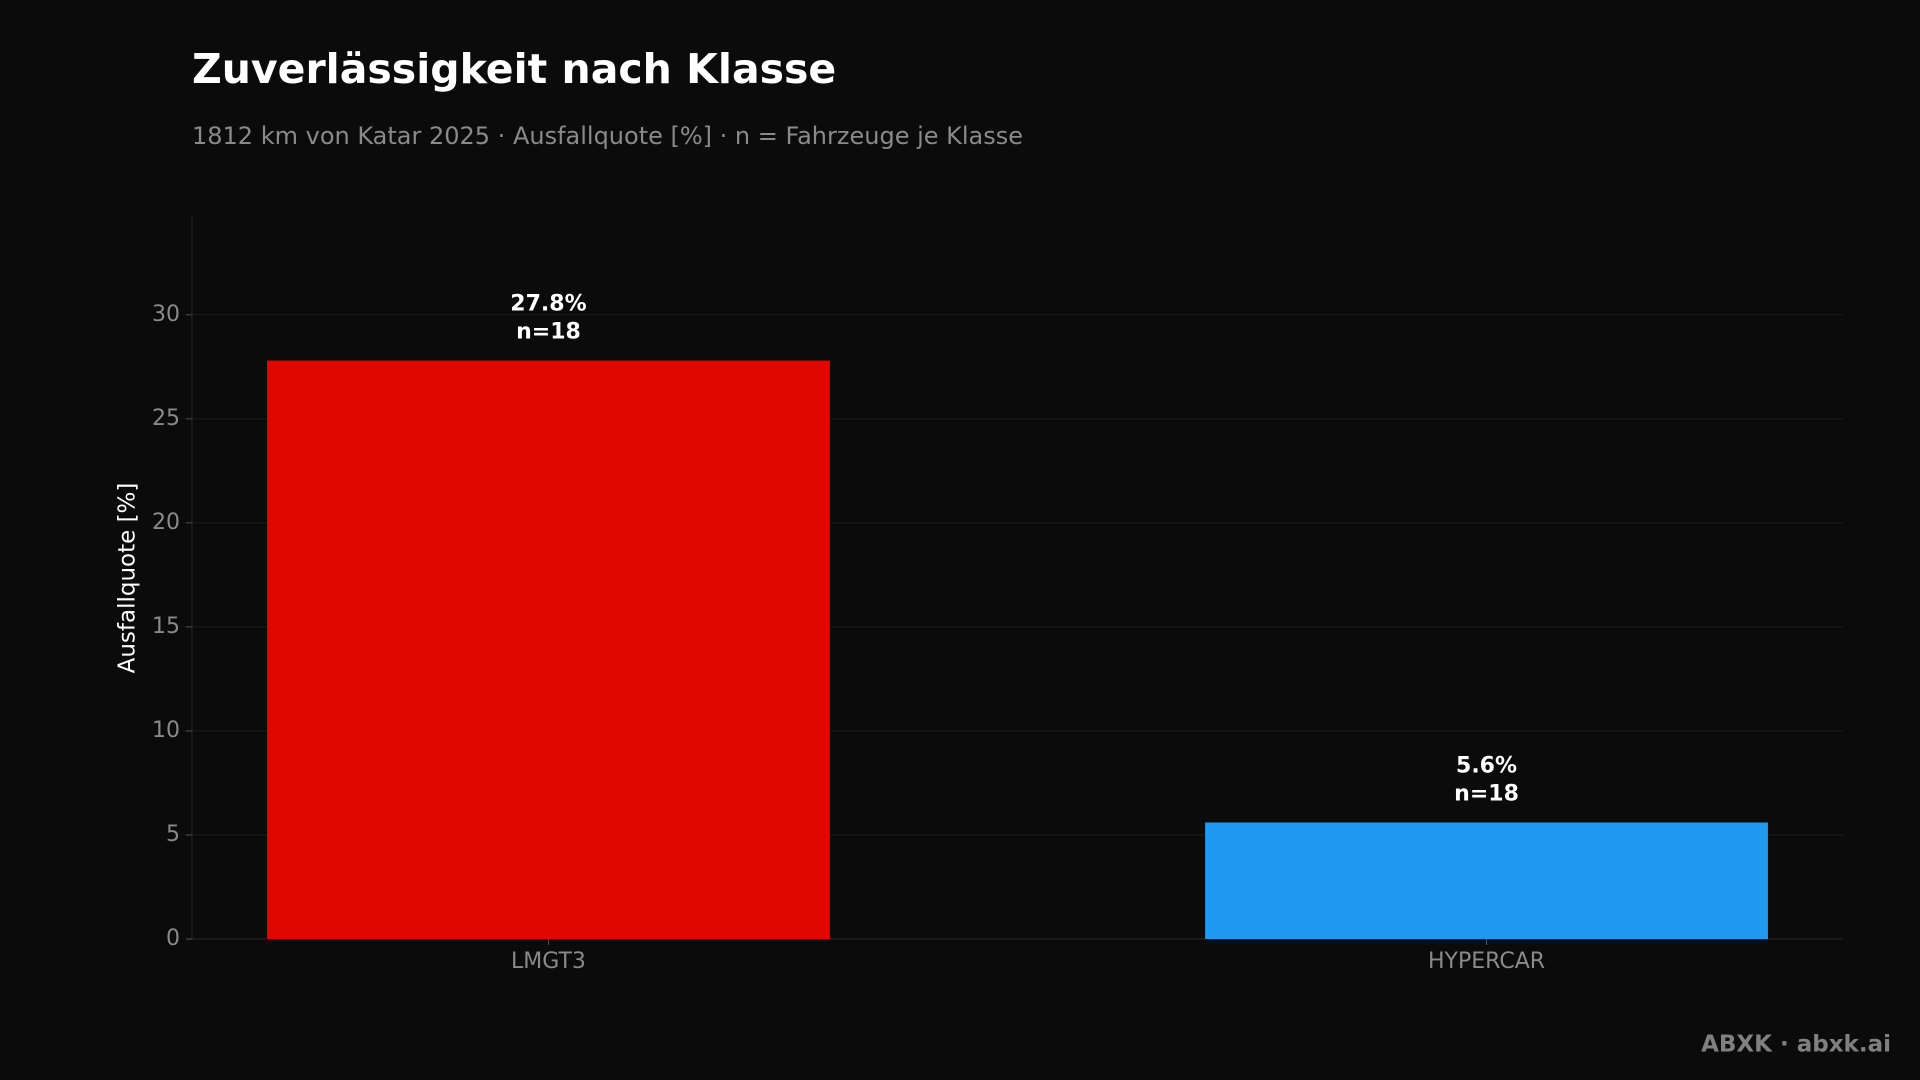 Image resolution: width=1920 pixels, height=1080 pixels. I want to click on value-label: 27.8%, so click(548, 304).